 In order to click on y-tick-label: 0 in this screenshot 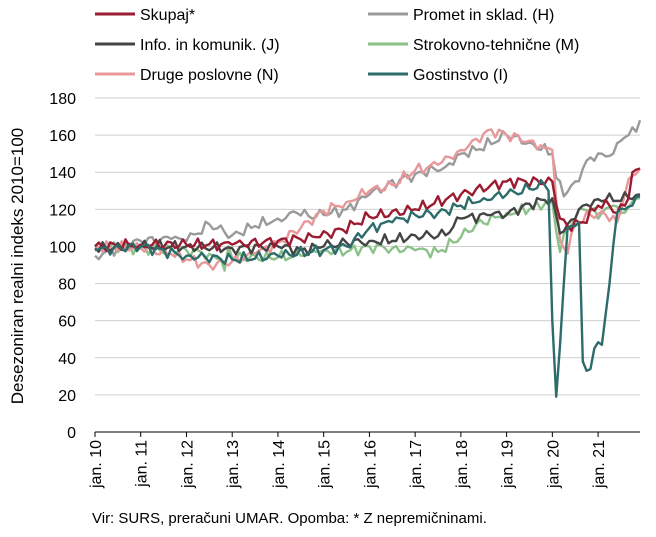, I will do `click(71, 433)`.